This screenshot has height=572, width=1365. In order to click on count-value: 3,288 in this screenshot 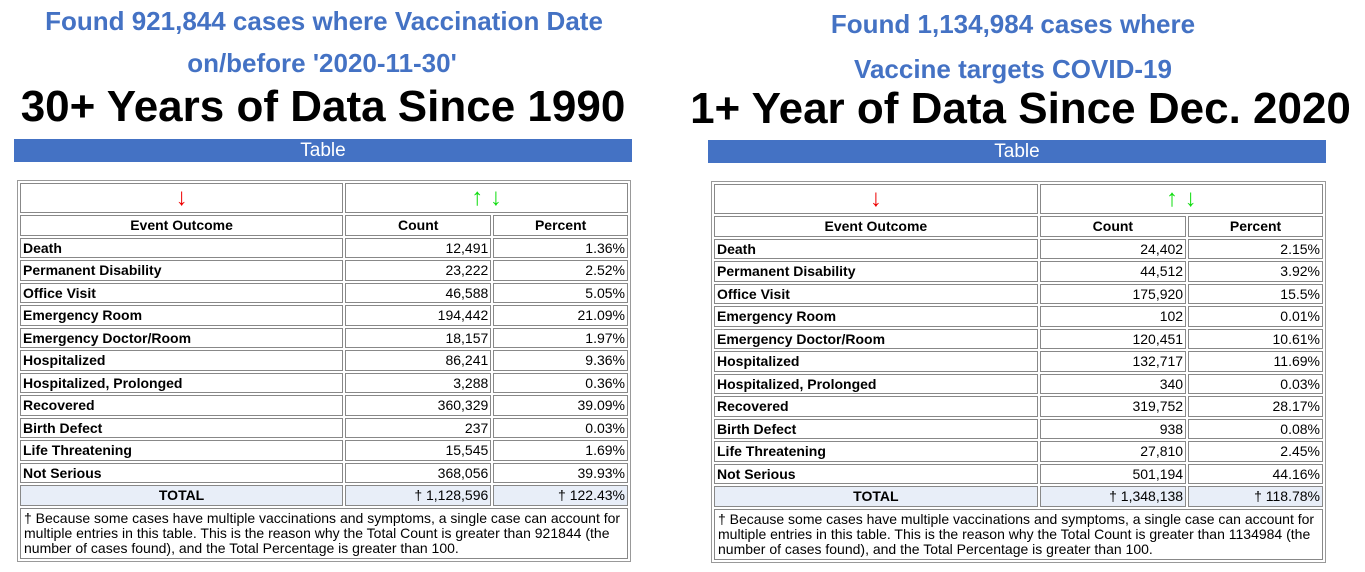, I will do `click(418, 382)`.